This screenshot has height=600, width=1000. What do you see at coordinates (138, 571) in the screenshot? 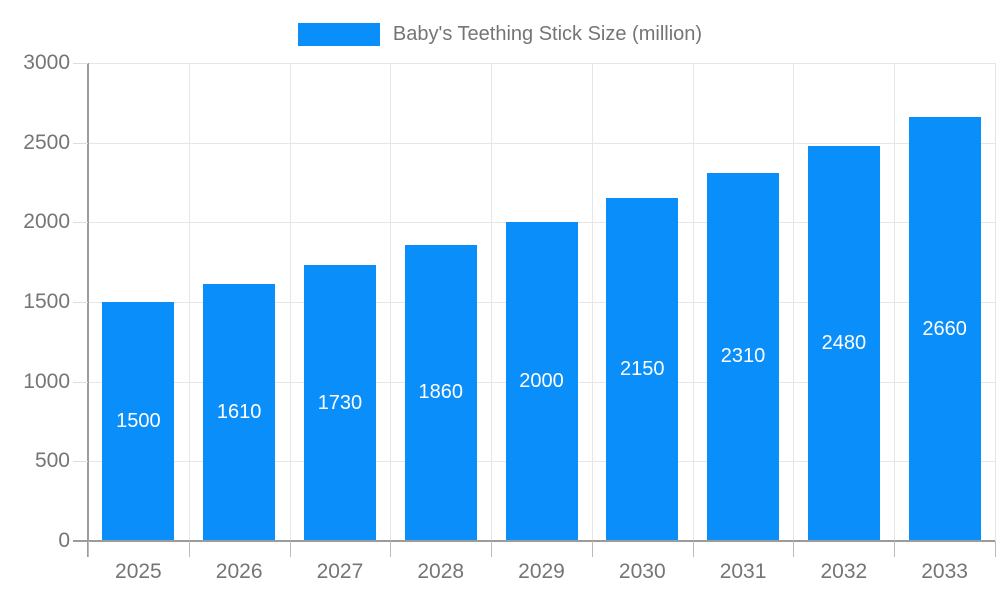
I see `x-axis-tick-label: 2025` at bounding box center [138, 571].